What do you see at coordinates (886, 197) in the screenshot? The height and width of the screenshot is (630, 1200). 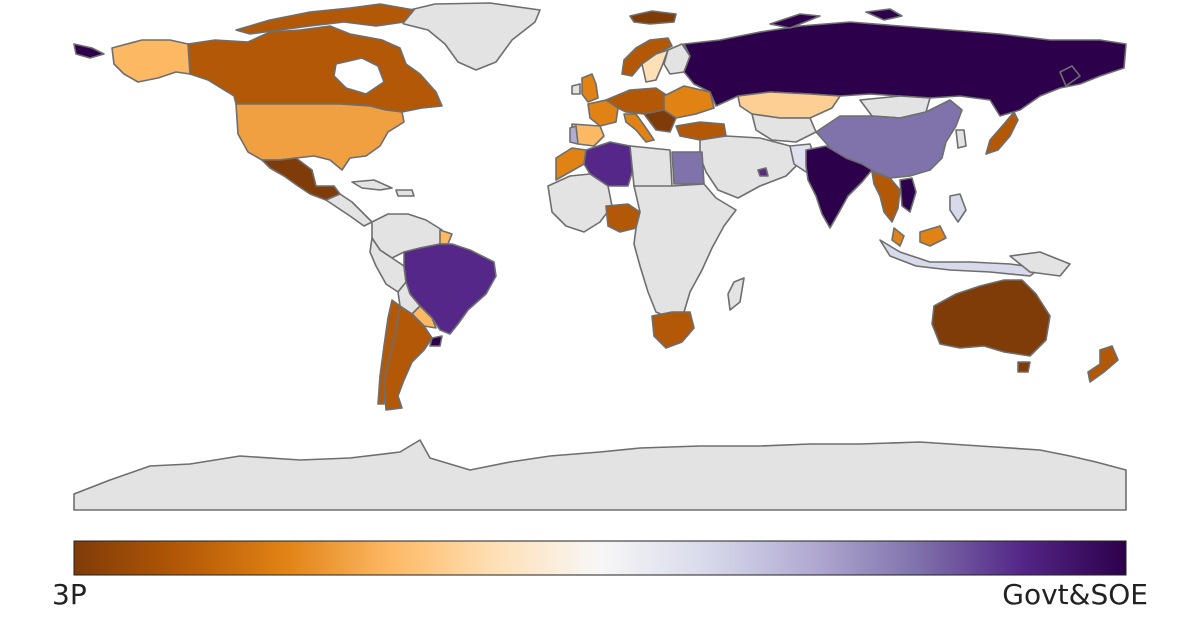 I see `myanmar-thailand-region` at bounding box center [886, 197].